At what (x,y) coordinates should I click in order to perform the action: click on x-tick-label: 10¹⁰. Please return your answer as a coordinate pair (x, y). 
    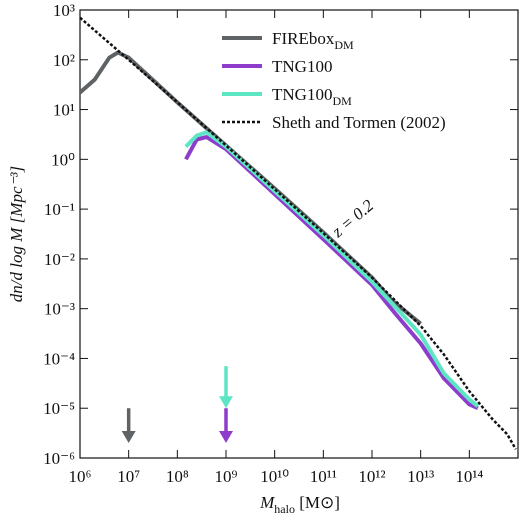
    Looking at the image, I should click on (274, 476).